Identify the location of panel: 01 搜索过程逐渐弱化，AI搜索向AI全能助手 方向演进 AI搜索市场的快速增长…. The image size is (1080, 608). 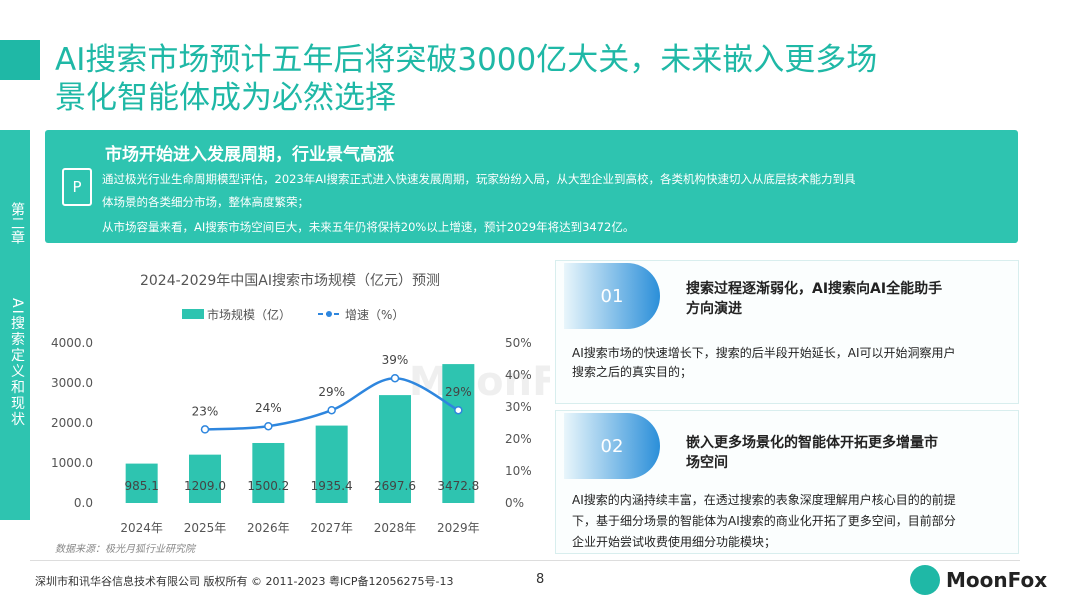
(787, 332).